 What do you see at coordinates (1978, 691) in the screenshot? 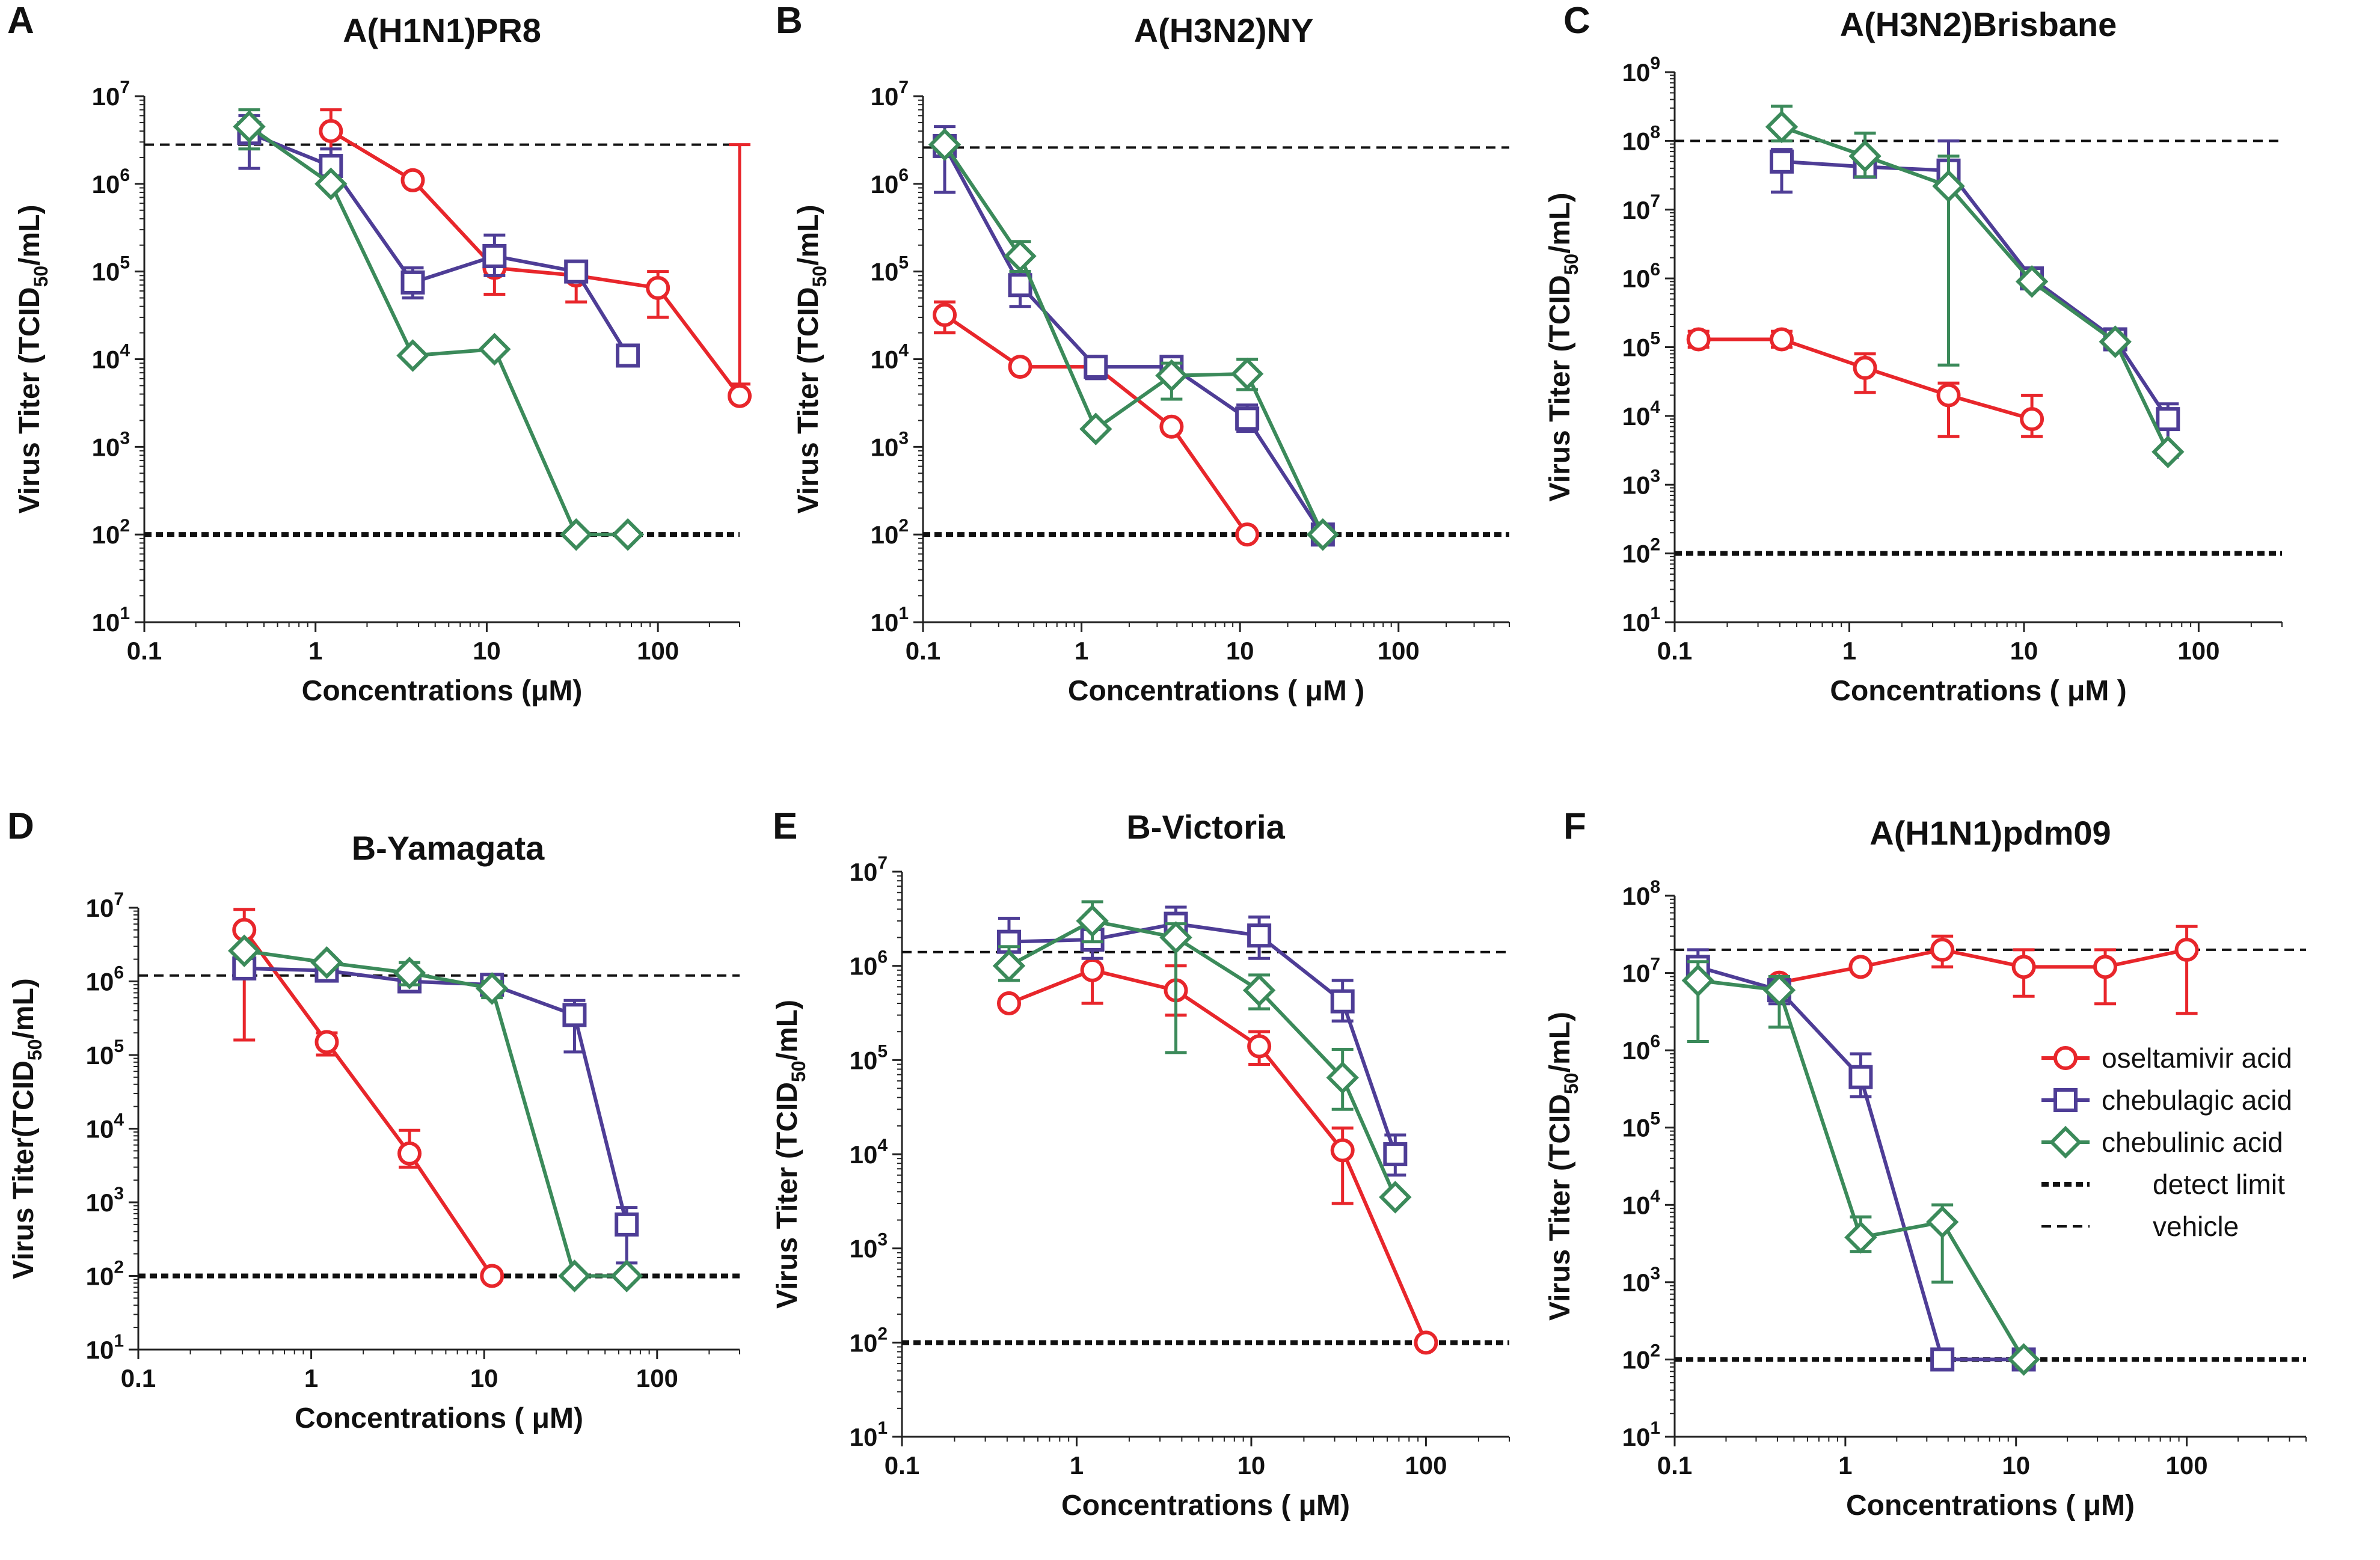
I see `x-axis-label: Concentrations ( μM )` at bounding box center [1978, 691].